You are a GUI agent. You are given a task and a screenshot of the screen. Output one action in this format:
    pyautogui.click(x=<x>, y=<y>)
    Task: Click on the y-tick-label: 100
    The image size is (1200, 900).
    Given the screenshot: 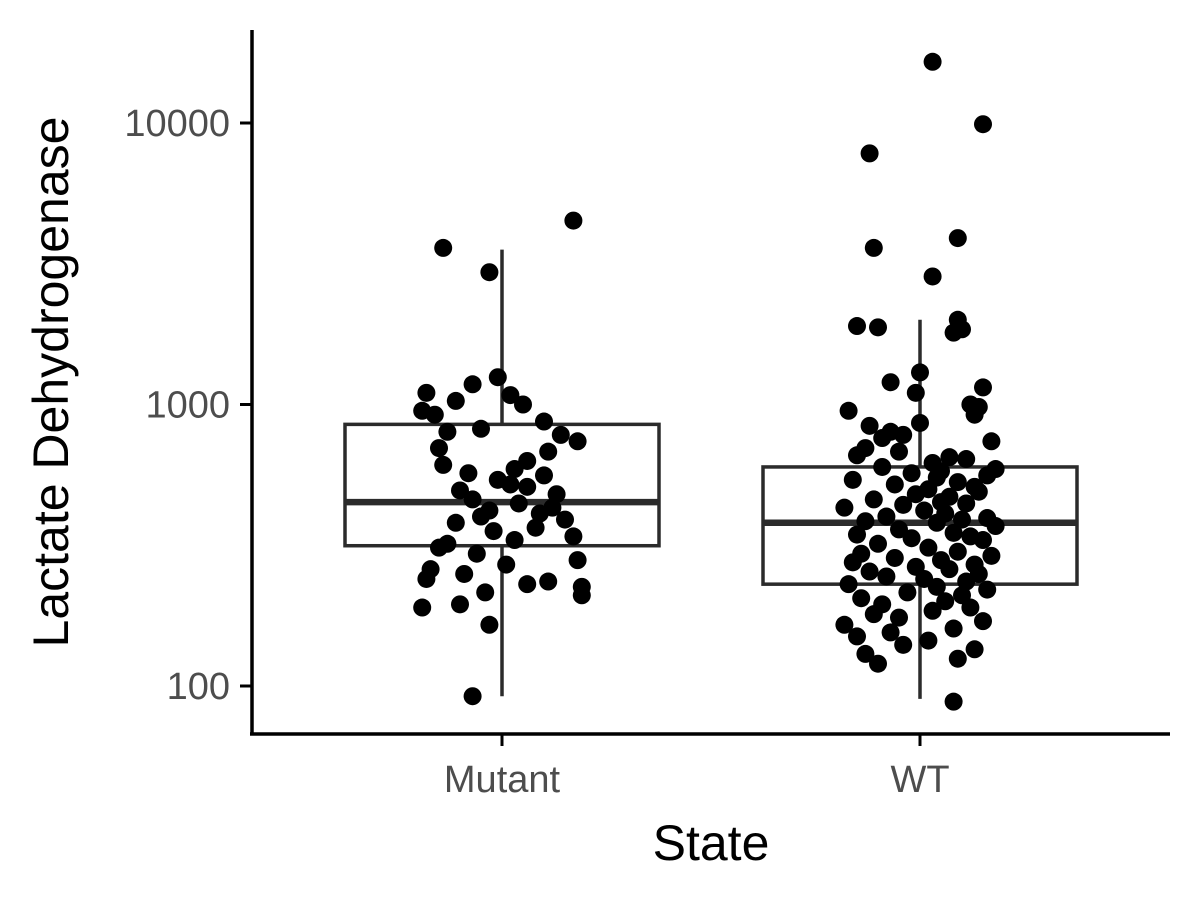 What is the action you would take?
    pyautogui.click(x=198, y=687)
    